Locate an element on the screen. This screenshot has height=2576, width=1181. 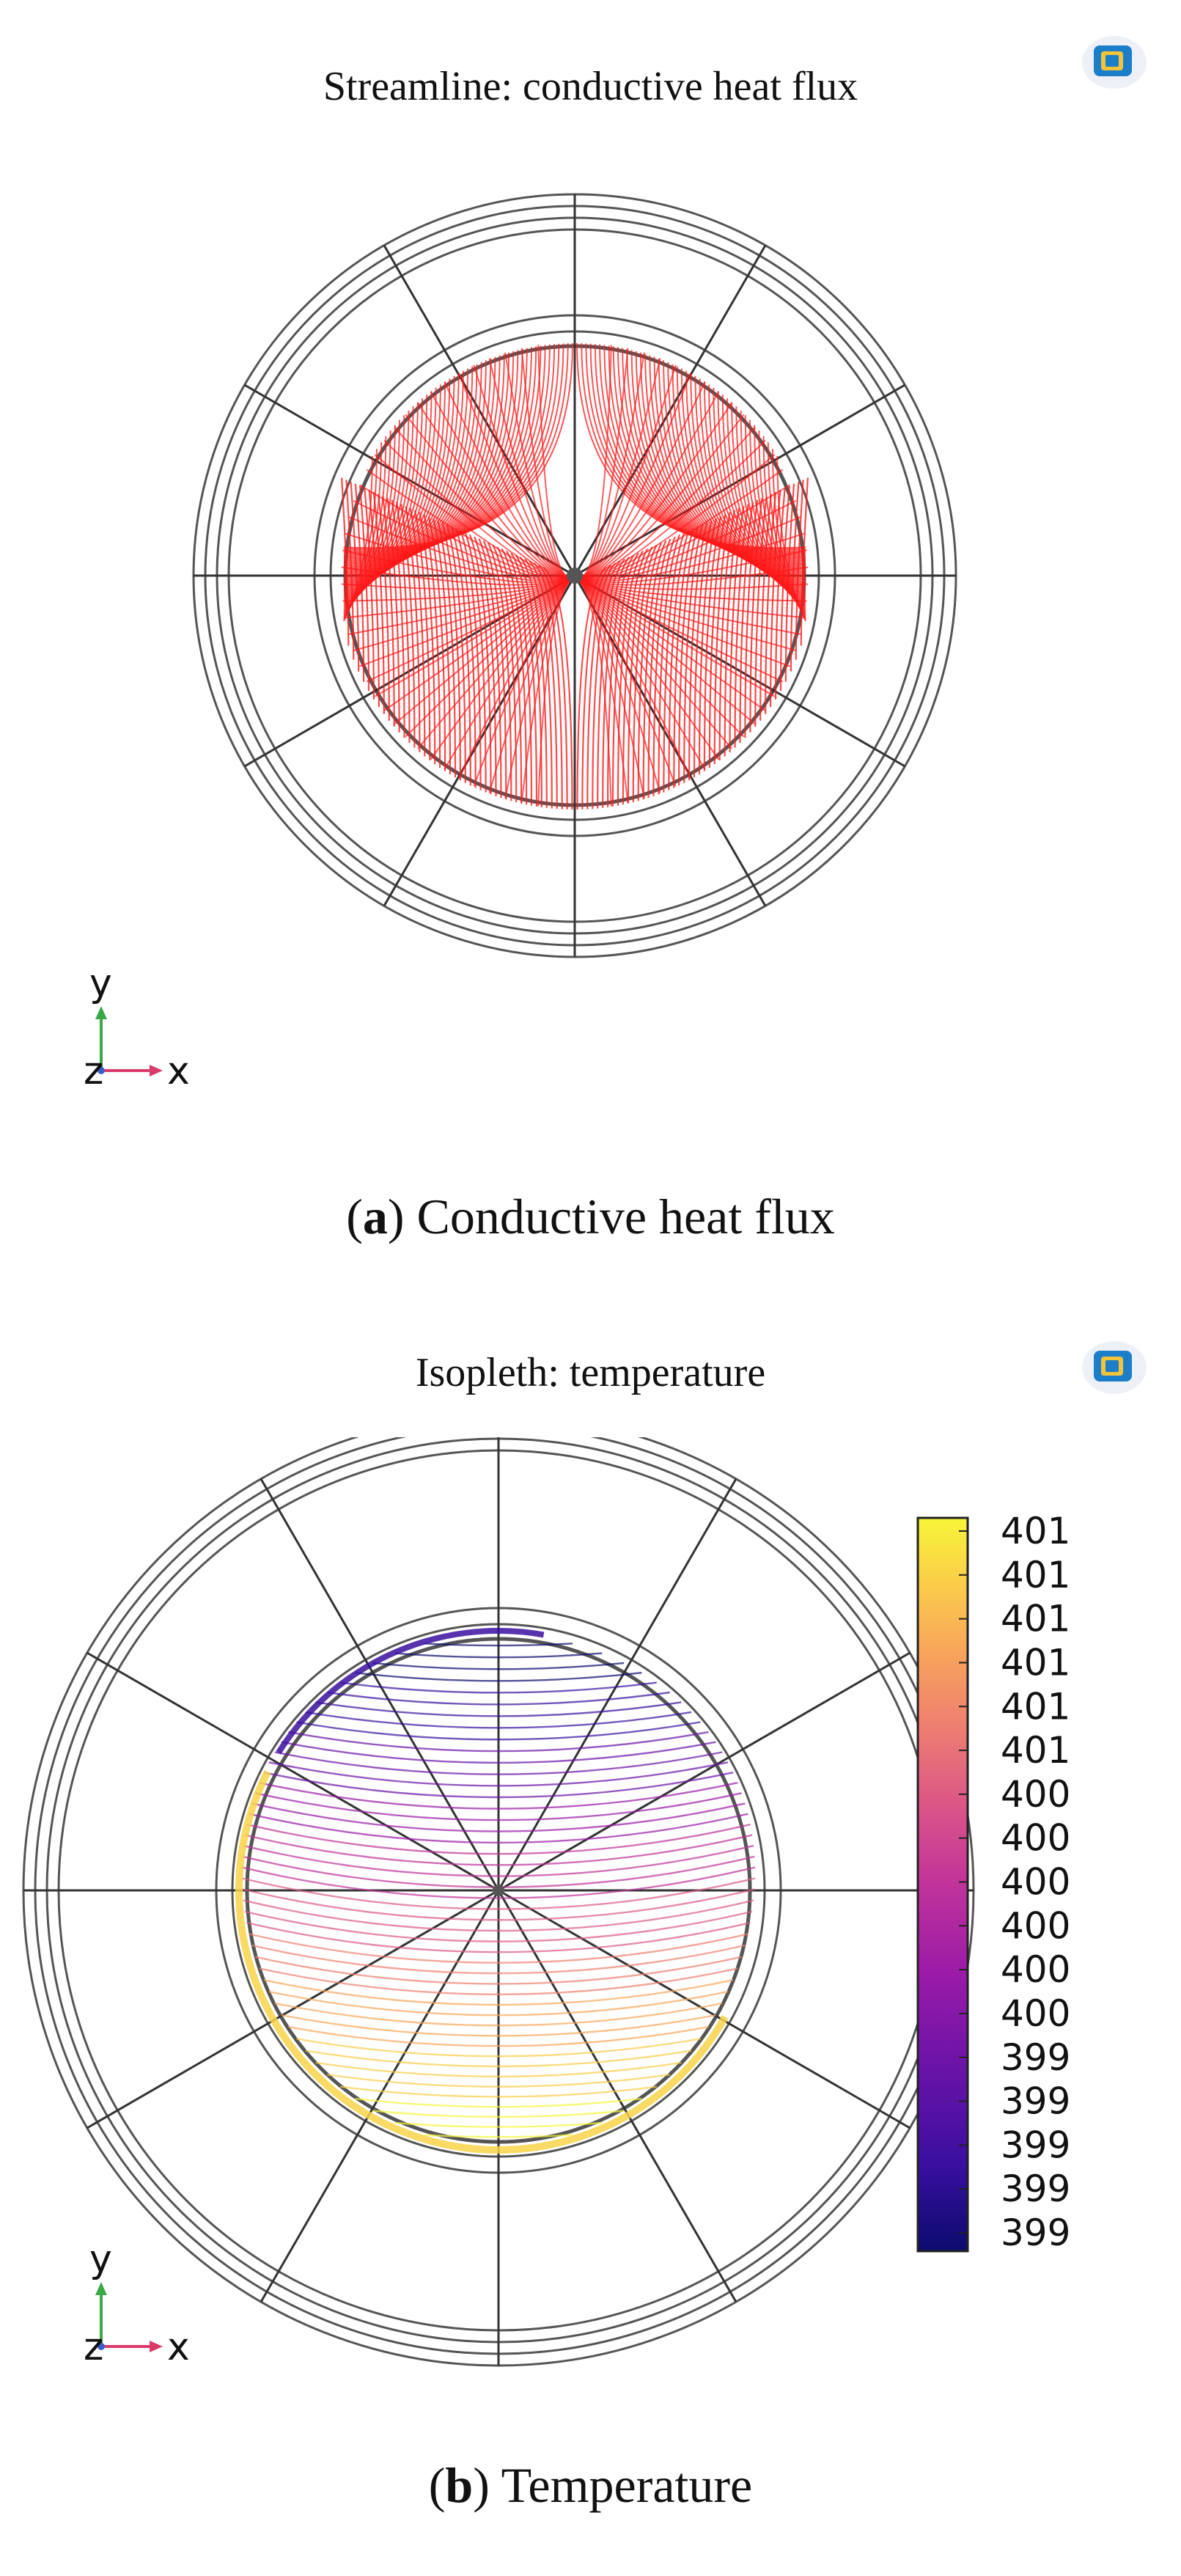
caption-b: (b) Temperature is located at coordinates (590, 2485).